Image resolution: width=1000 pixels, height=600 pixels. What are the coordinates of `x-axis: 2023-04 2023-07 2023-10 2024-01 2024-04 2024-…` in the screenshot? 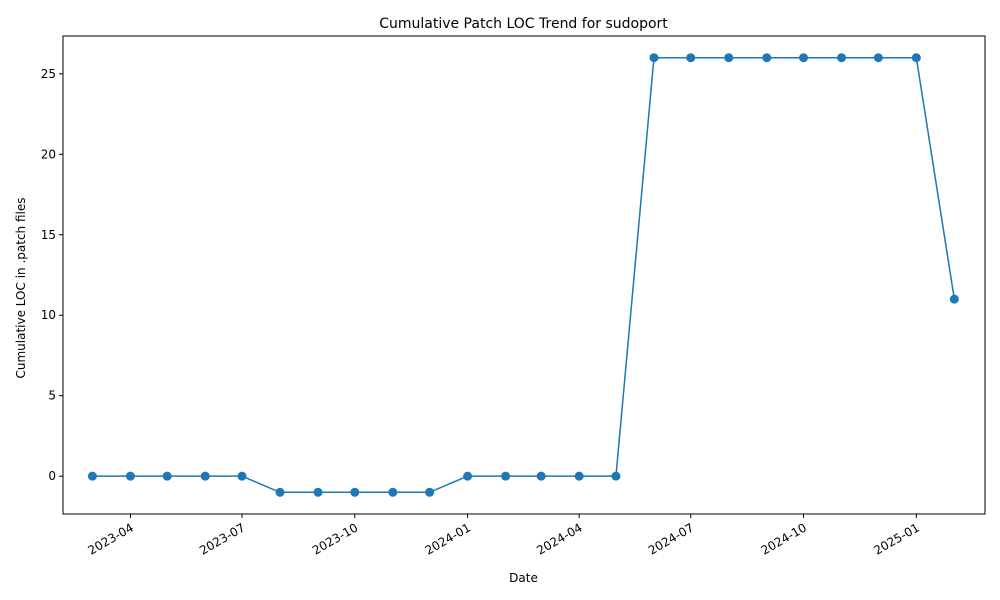 It's located at (504, 536).